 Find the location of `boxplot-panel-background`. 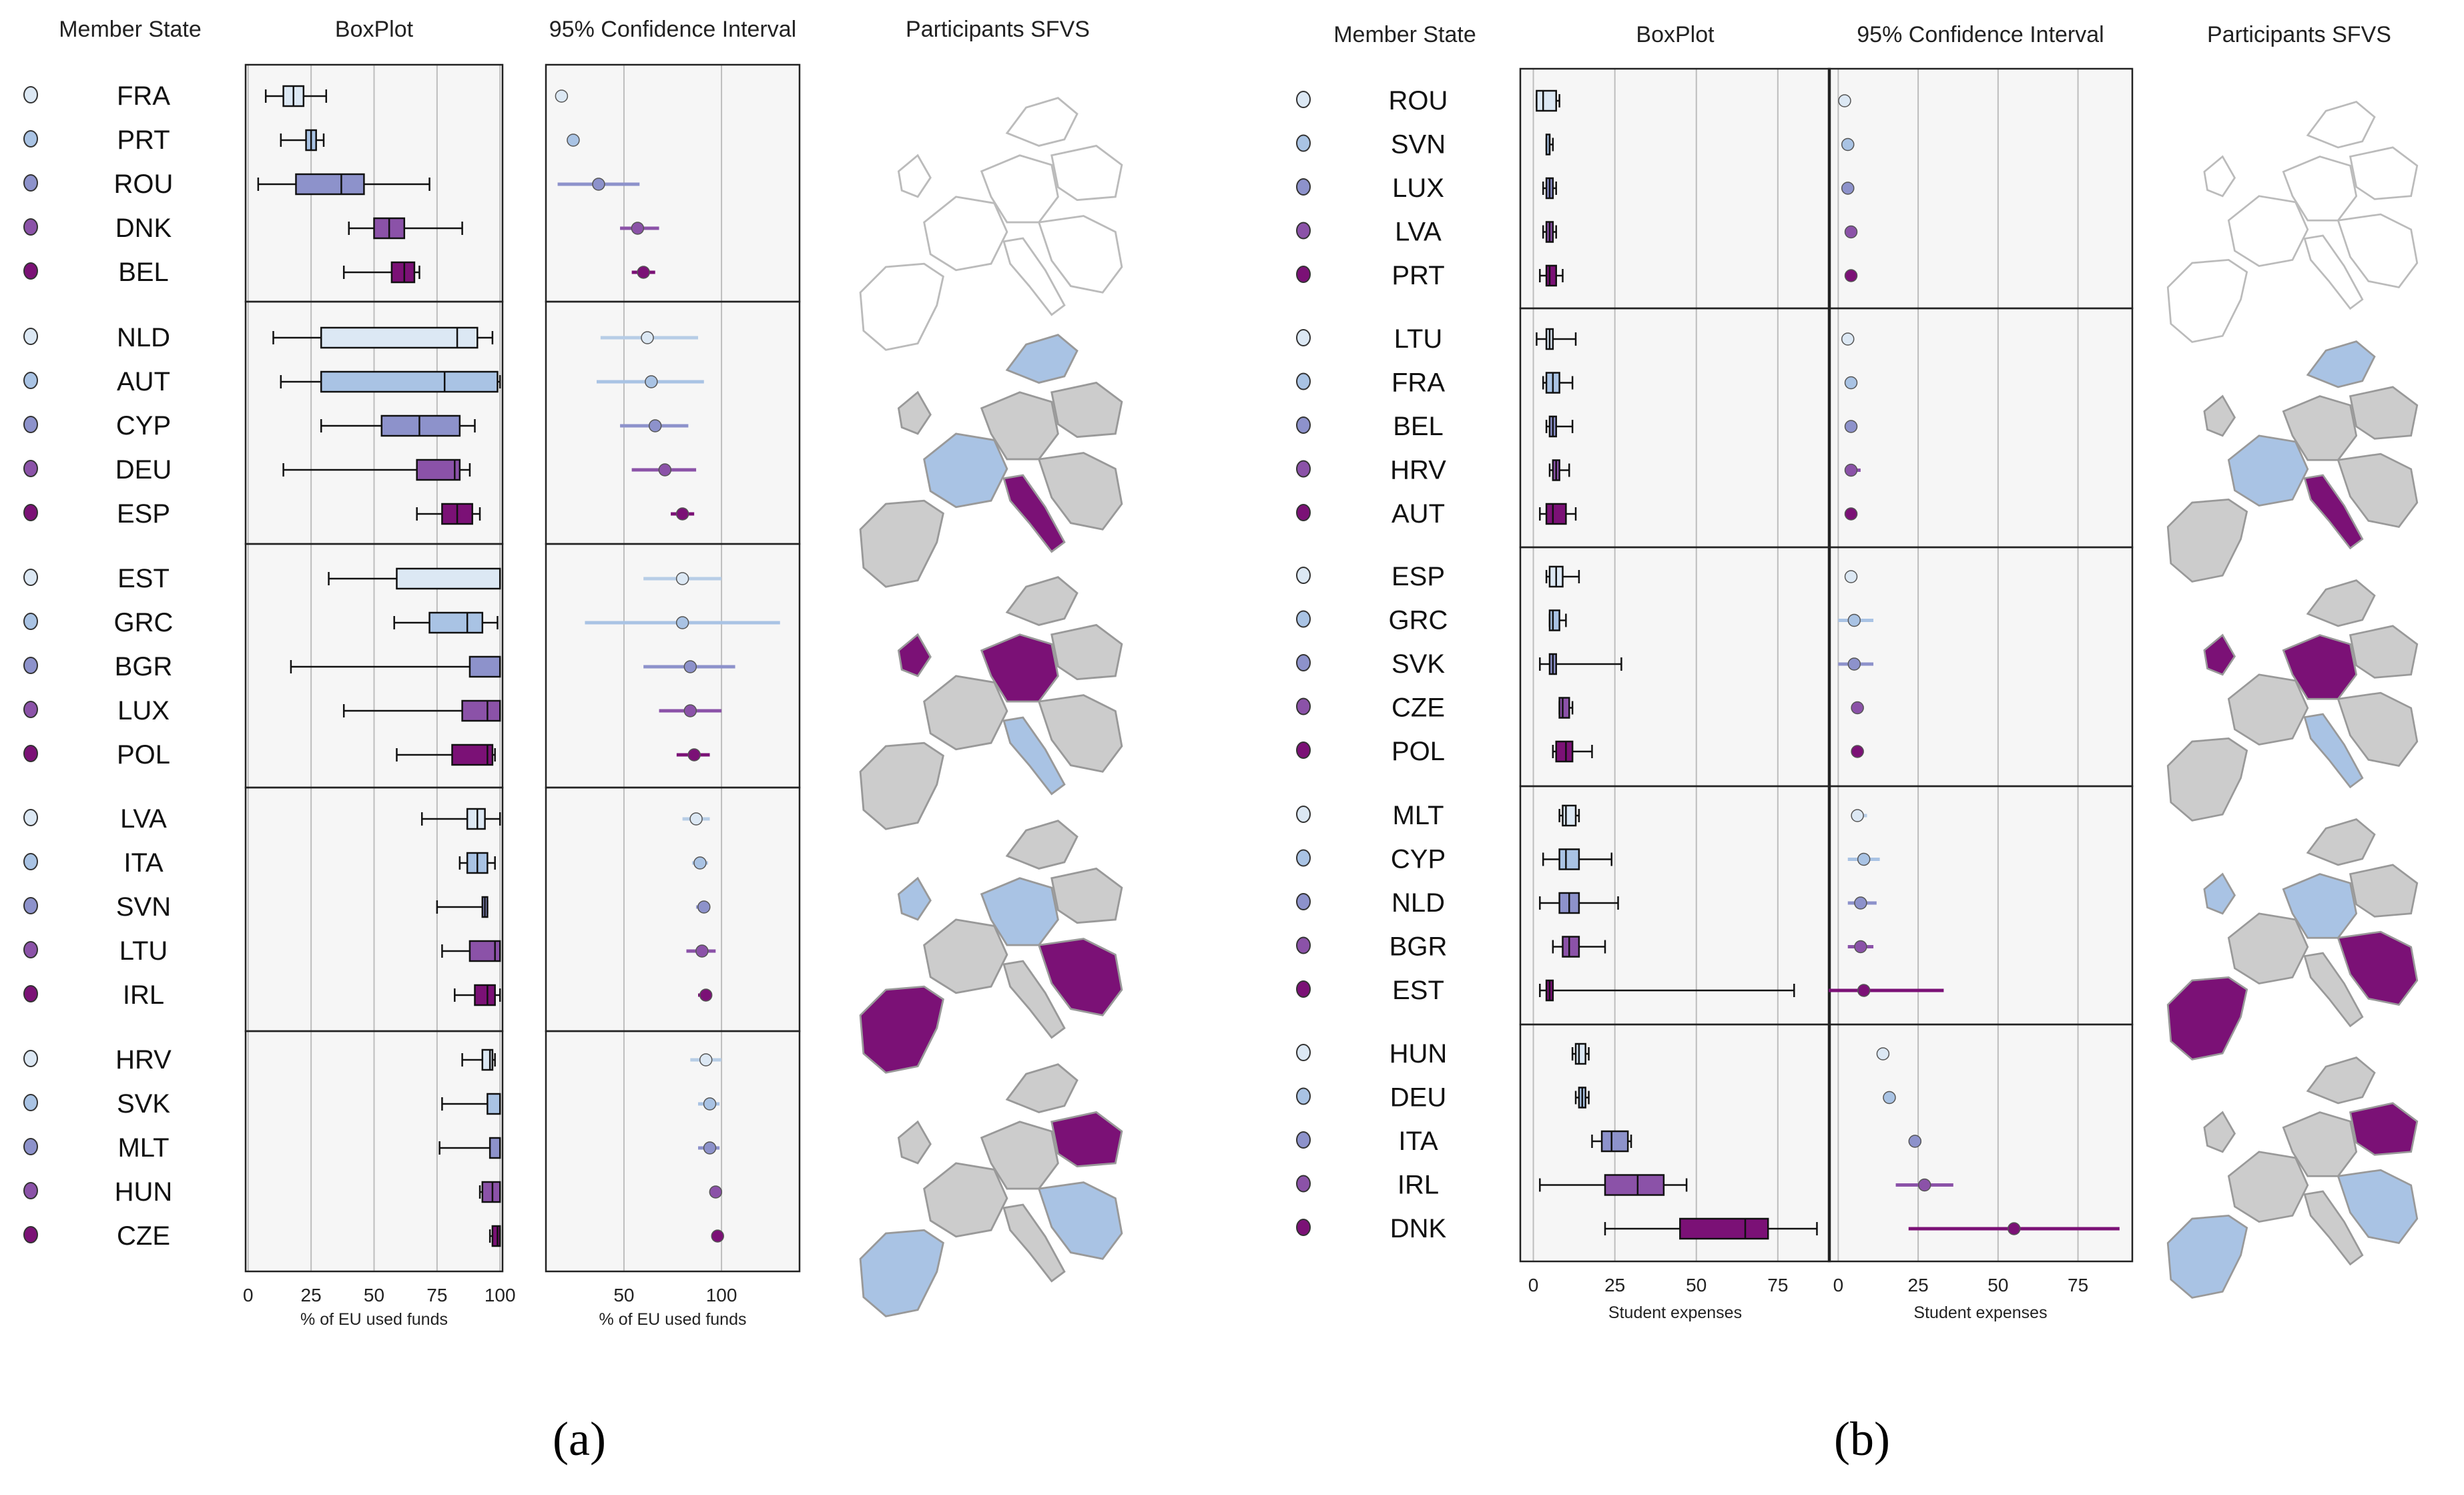

boxplot-panel-background is located at coordinates (1675, 665).